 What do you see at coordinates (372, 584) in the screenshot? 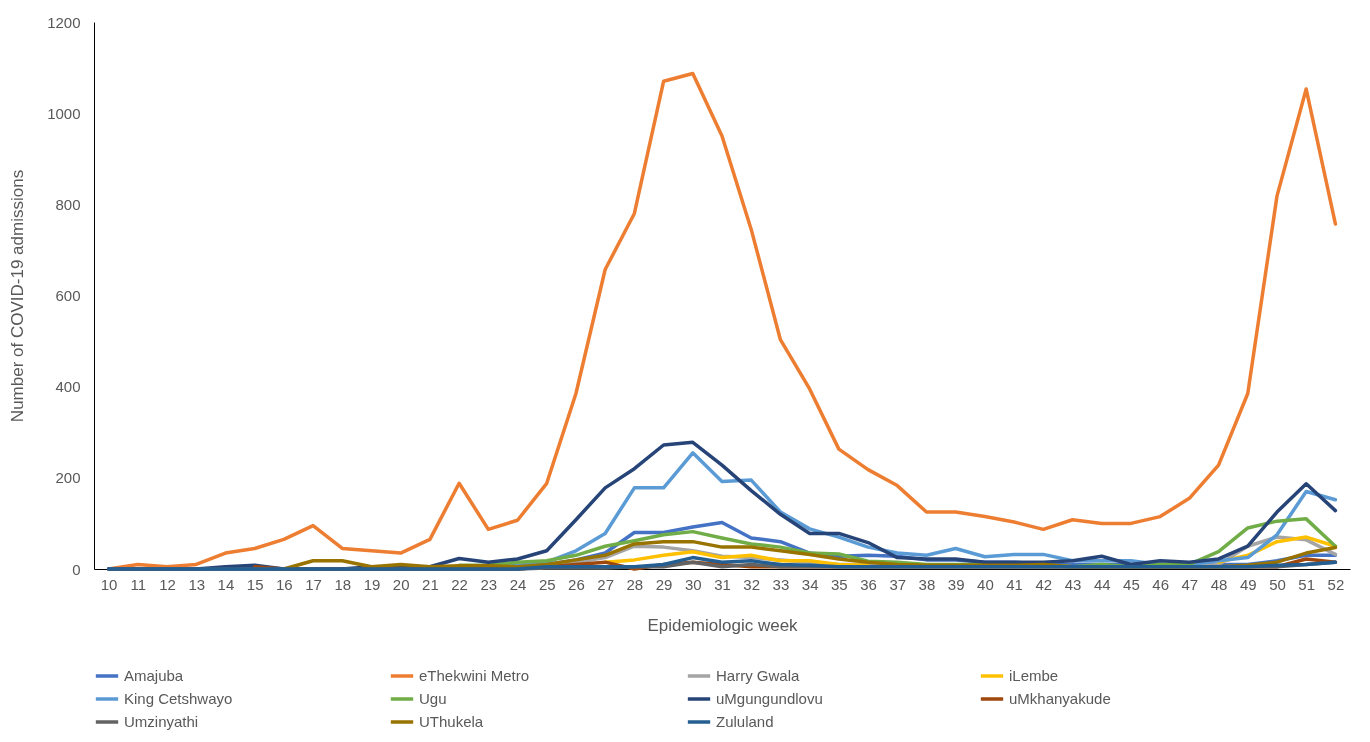
I see `x-tick-label: 19` at bounding box center [372, 584].